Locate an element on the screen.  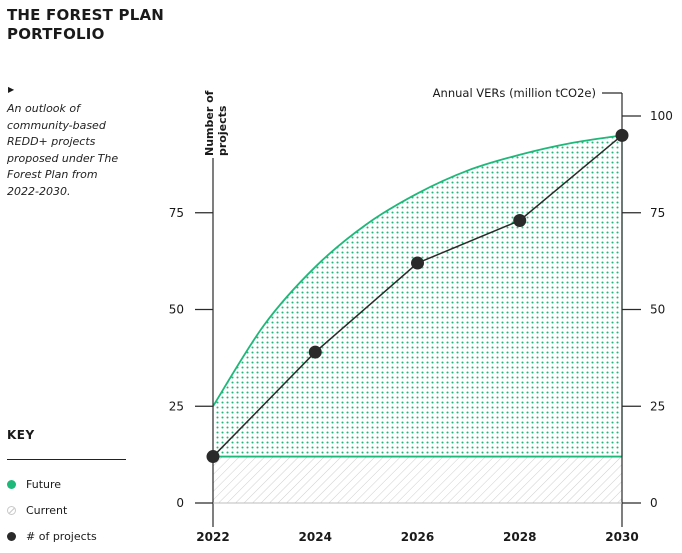
key-divider is located at coordinates (66, 459).